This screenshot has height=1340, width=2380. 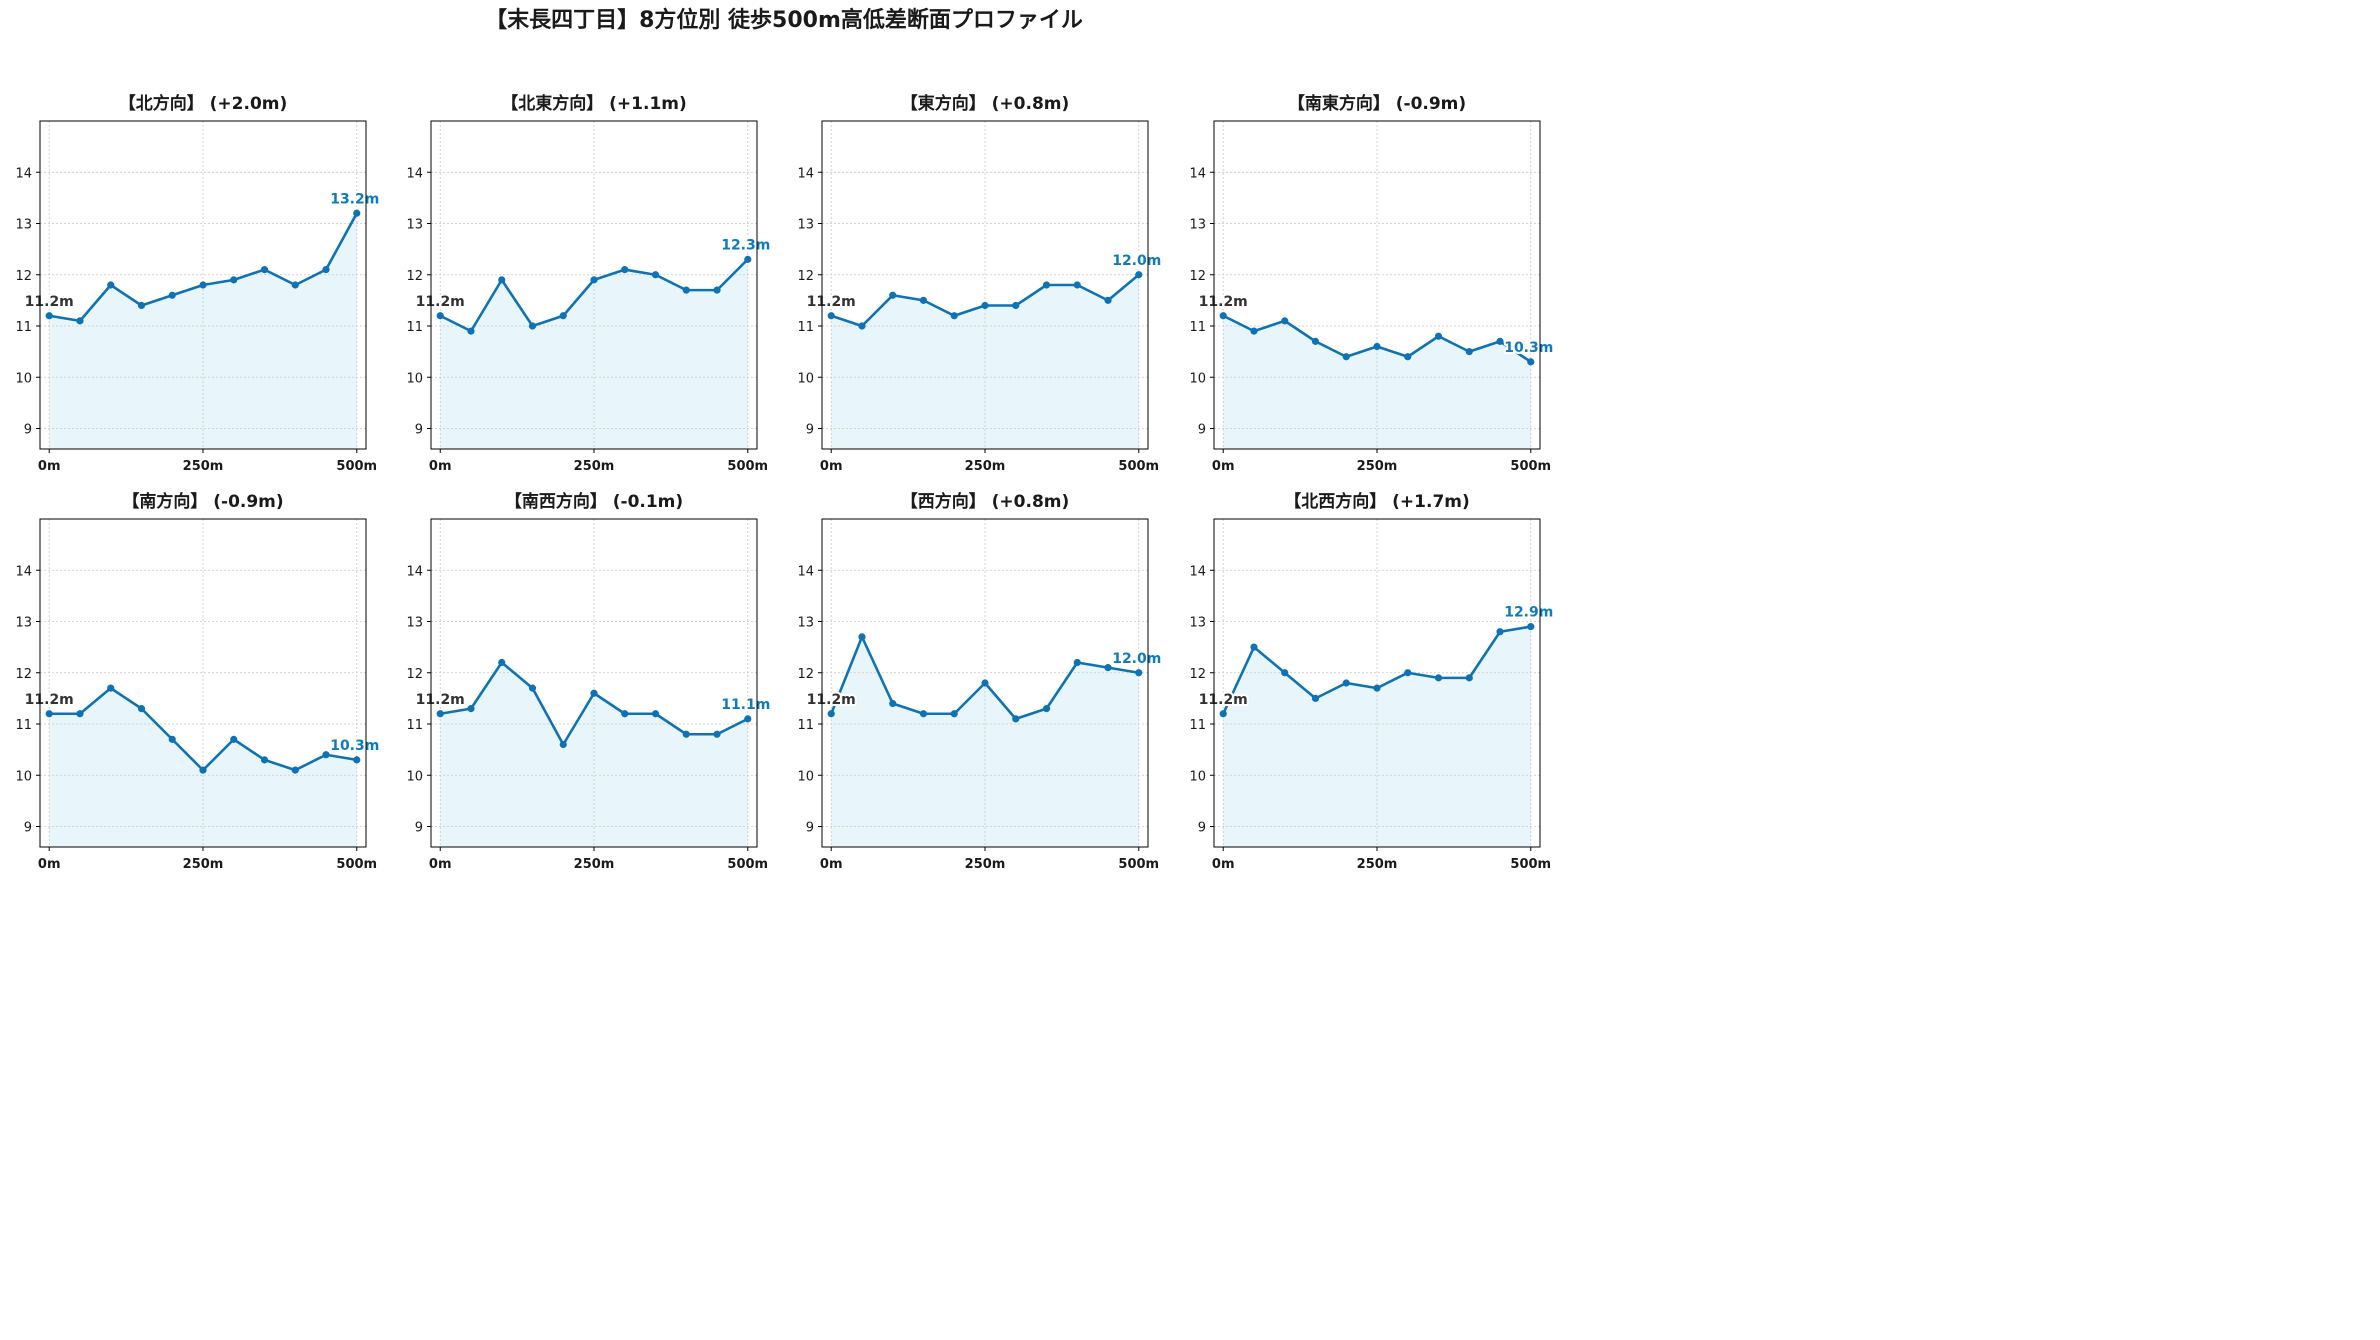 I want to click on panel-title: 【北西方向】 (+1.7m), so click(x=1377, y=501).